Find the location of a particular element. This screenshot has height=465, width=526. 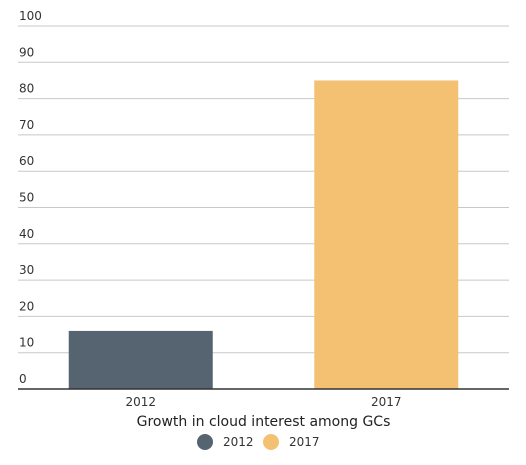

x-tick-label: 2012 is located at coordinates (140, 402).